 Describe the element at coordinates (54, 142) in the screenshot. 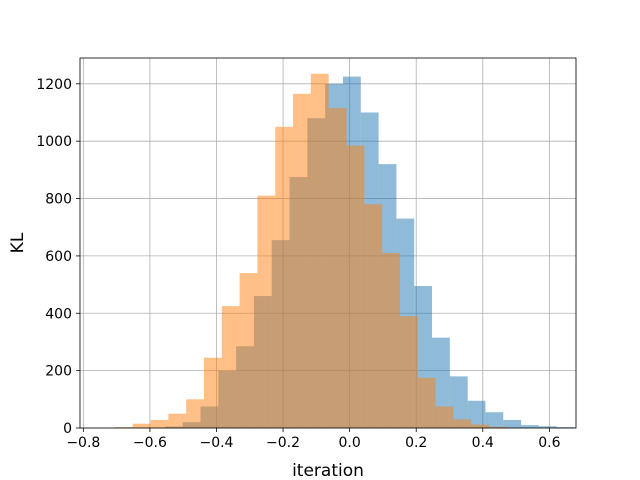

I see `y-tick-label: 1000` at that location.